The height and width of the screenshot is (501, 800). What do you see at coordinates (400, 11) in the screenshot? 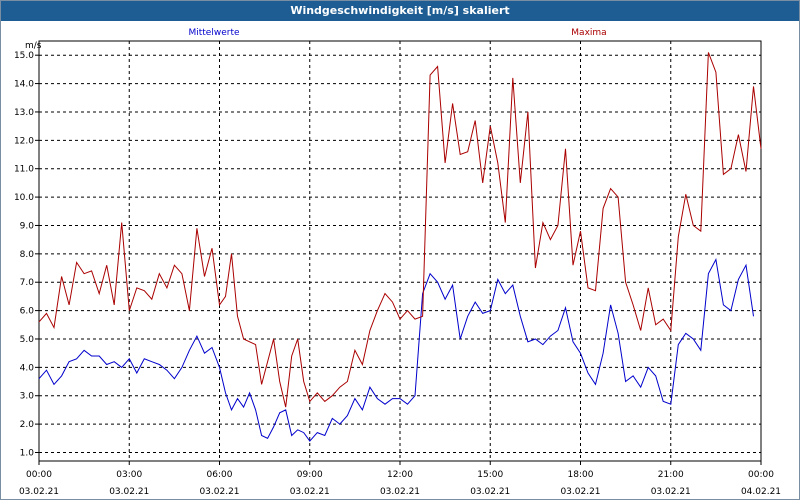
I see `chart-title: Windgeschwindigkeit [m/s] skaliert` at bounding box center [400, 11].